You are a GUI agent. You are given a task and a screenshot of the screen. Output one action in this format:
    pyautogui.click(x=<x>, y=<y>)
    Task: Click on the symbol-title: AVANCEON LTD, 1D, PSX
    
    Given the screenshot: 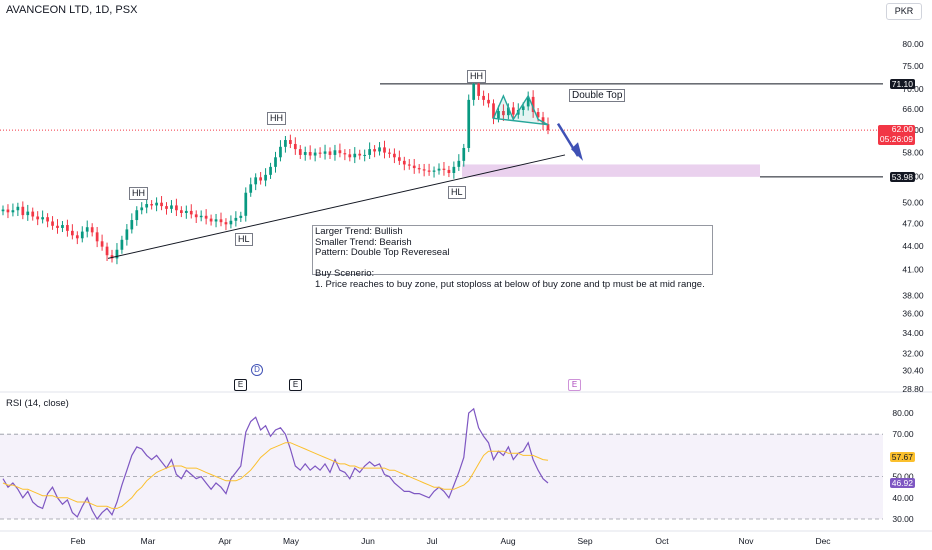 What is the action you would take?
    pyautogui.click(x=72, y=10)
    